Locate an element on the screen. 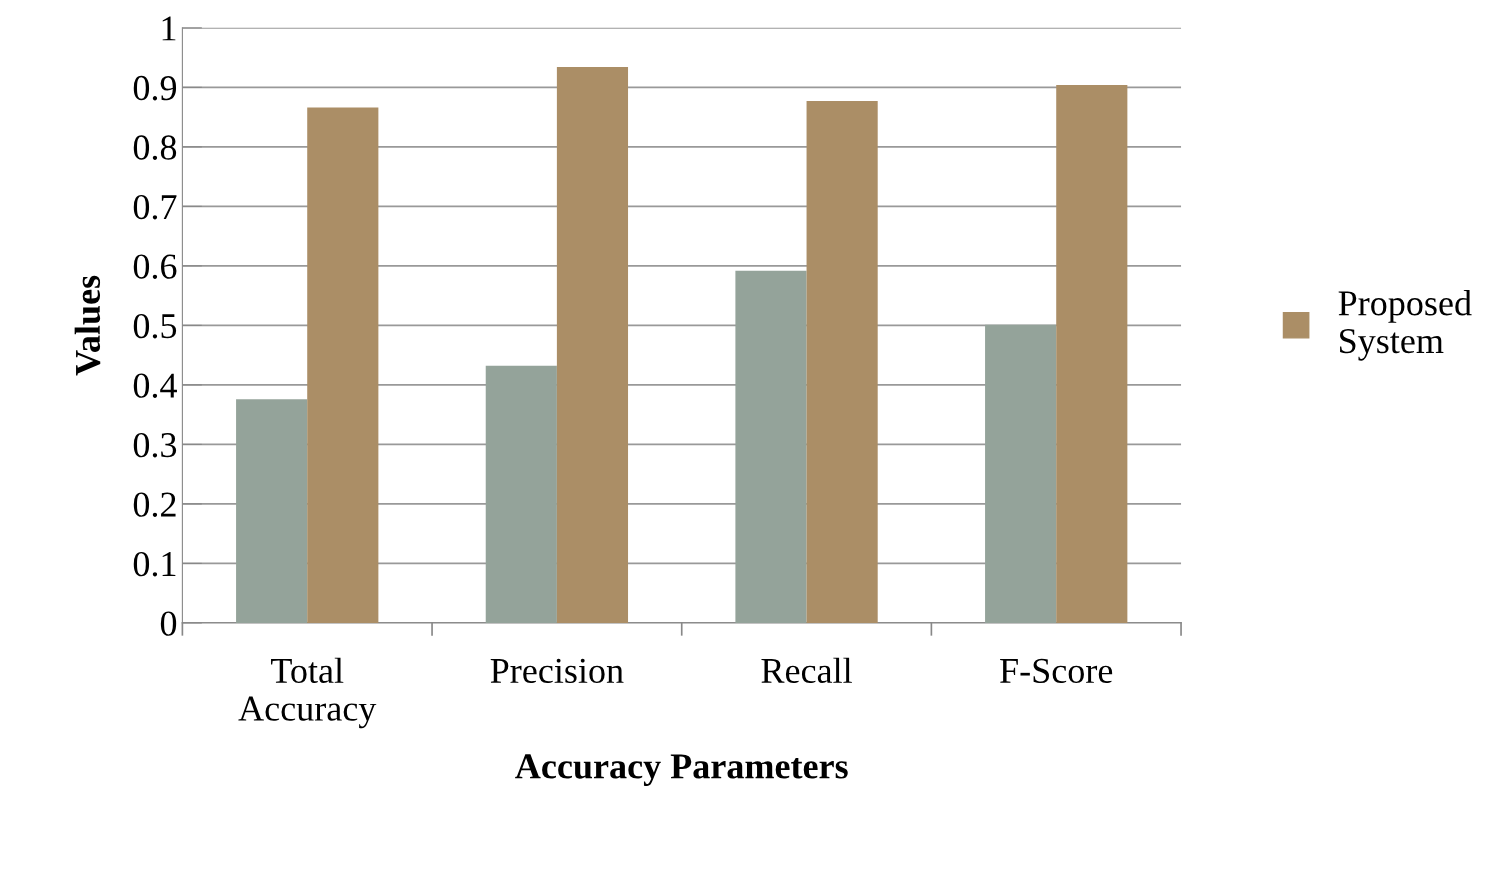  y-tick-label: 0.5 is located at coordinates (155, 326).